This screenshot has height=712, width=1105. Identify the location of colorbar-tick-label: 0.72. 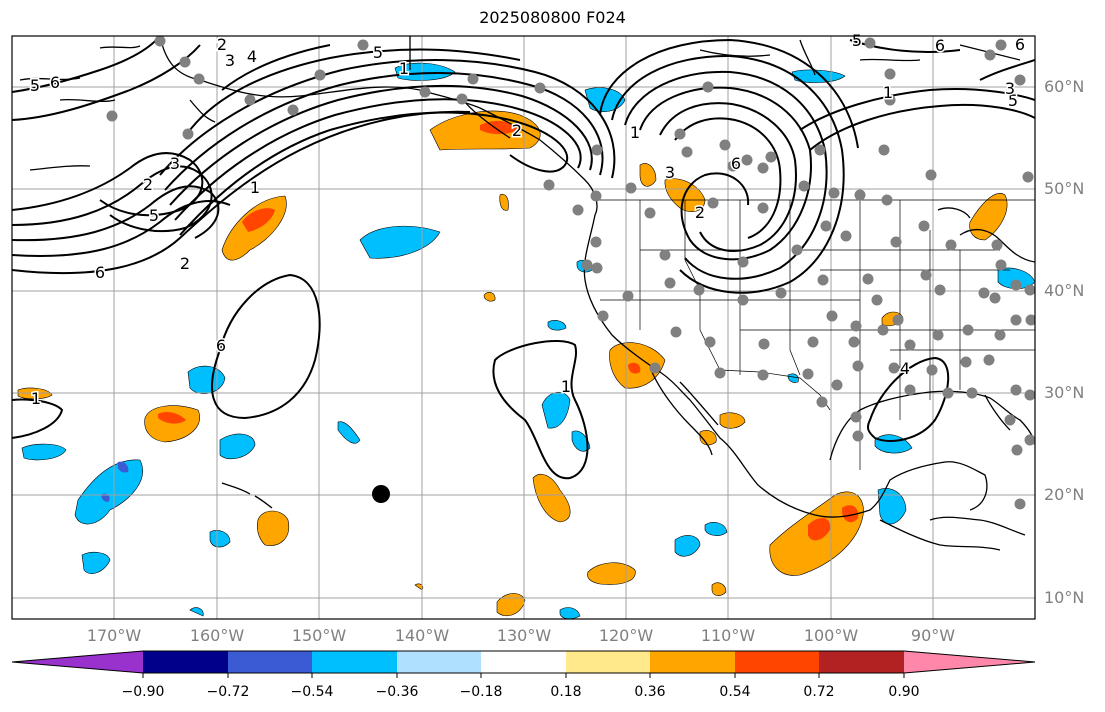
(819, 692).